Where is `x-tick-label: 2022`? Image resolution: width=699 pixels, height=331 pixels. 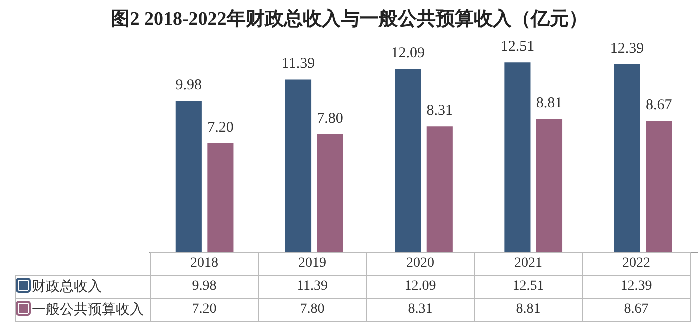 x-tick-label: 2022 is located at coordinates (636, 264).